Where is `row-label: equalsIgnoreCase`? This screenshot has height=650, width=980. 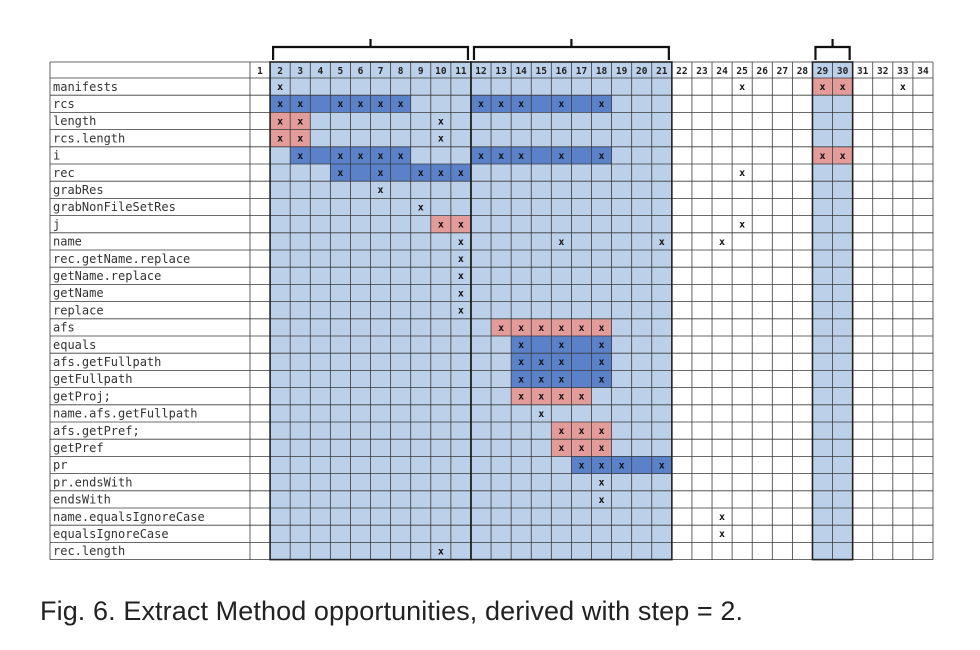 row-label: equalsIgnoreCase is located at coordinates (111, 534).